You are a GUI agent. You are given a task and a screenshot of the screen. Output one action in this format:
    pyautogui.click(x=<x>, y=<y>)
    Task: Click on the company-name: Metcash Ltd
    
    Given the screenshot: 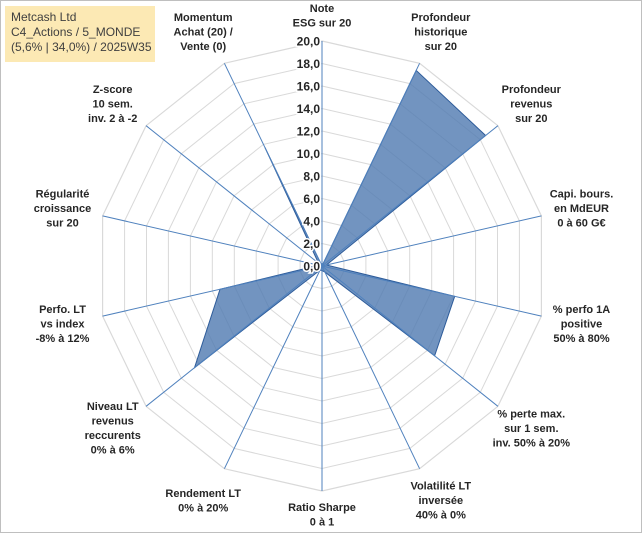 What is the action you would take?
    pyautogui.click(x=44, y=17)
    